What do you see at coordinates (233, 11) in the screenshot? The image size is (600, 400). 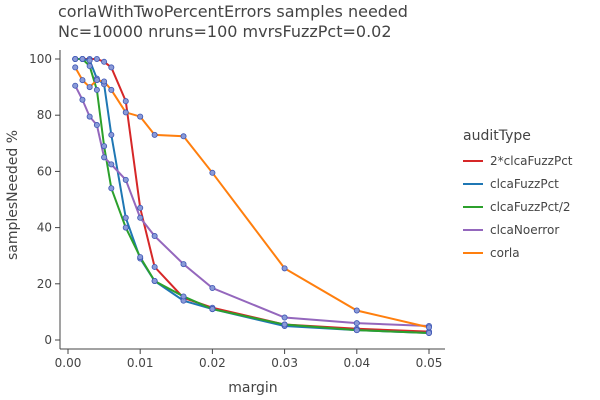 I see `chart-title: corlaWithTwoPercentErrors samples needed` at bounding box center [233, 11].